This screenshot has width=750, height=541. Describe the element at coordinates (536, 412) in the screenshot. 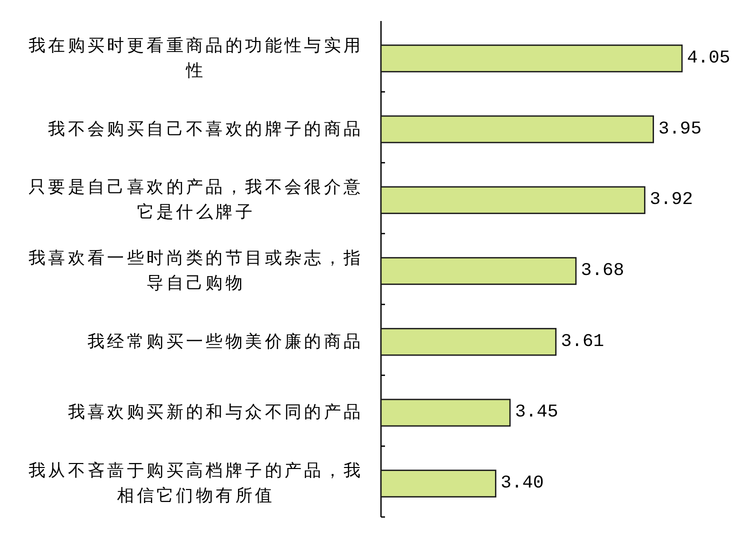

I see `data-label: 3.45` at that location.